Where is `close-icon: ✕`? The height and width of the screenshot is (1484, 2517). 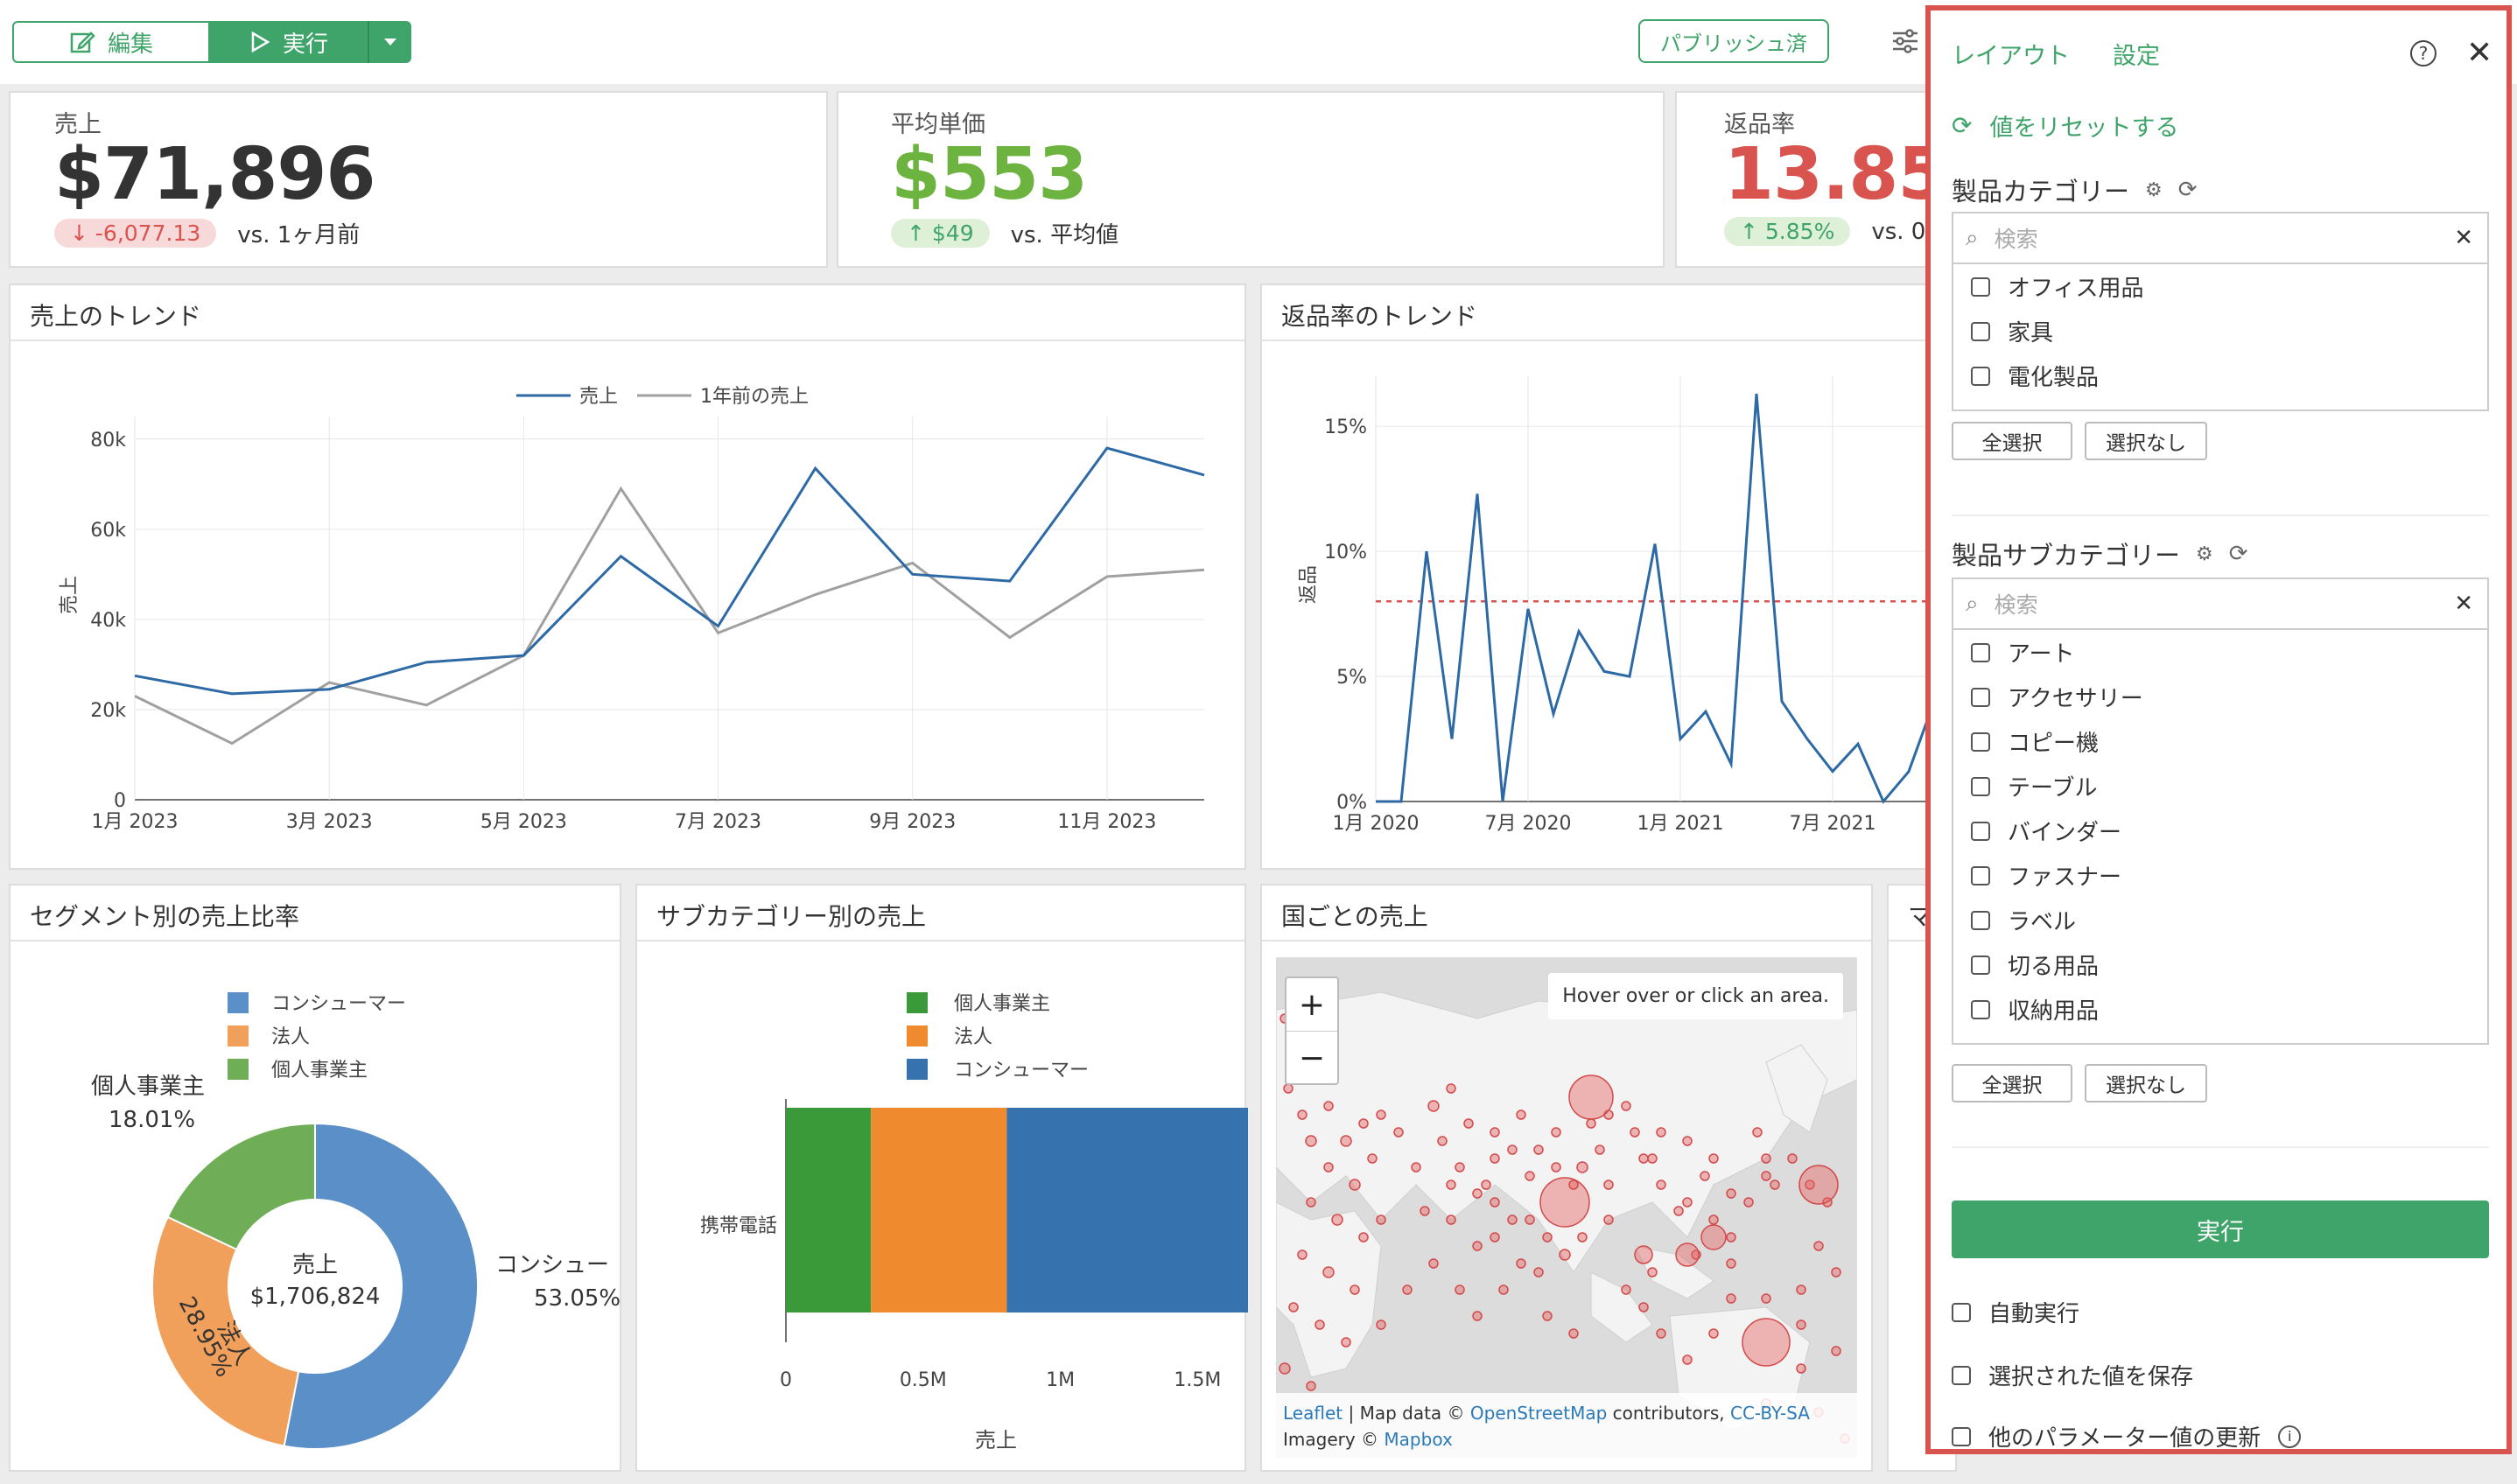
close-icon: ✕ is located at coordinates (2479, 53).